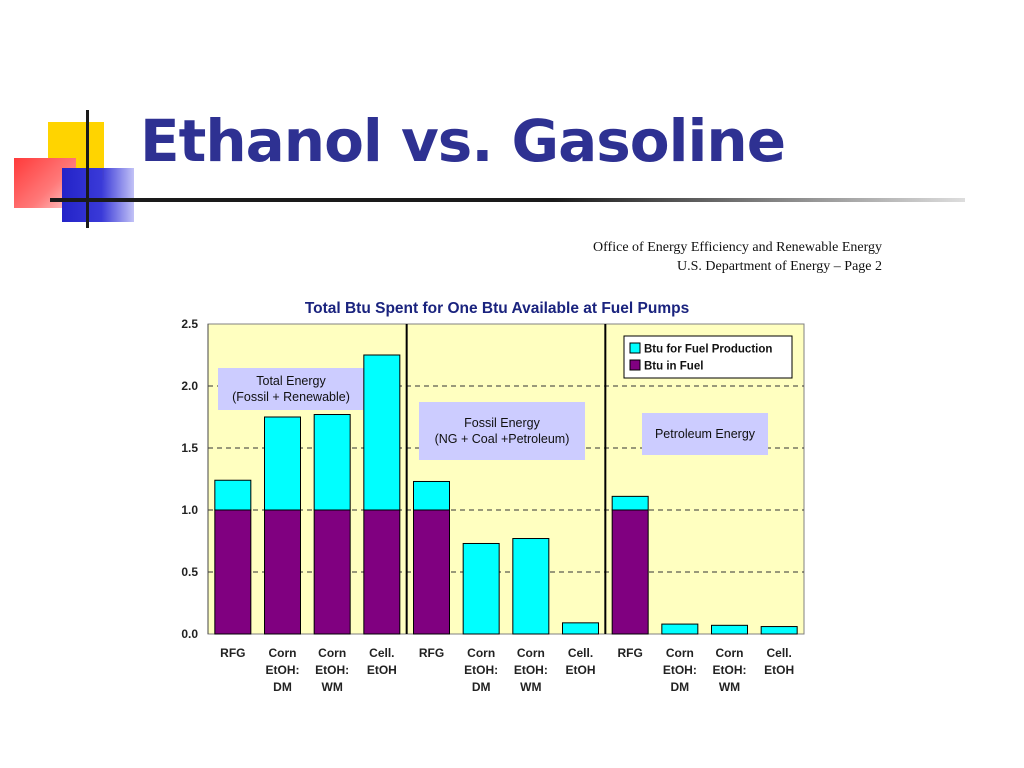 The image size is (1024, 768). I want to click on group-label-text: (Fossil + Renewable), so click(291, 397).